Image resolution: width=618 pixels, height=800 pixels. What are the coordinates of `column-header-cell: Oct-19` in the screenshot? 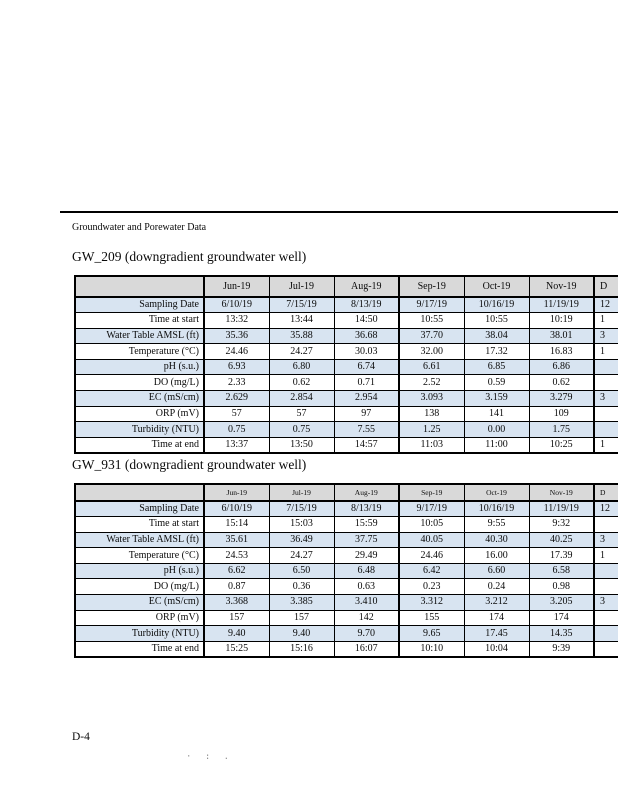 It's located at (496, 492).